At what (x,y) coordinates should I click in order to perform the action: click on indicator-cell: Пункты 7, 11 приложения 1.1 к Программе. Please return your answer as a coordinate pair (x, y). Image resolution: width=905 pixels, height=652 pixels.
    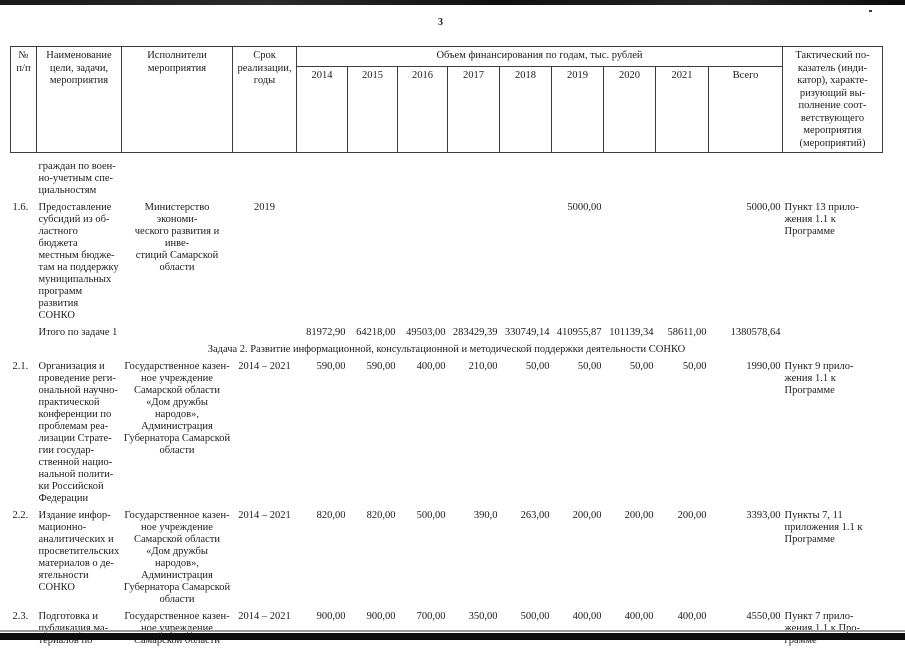
    Looking at the image, I should click on (823, 527).